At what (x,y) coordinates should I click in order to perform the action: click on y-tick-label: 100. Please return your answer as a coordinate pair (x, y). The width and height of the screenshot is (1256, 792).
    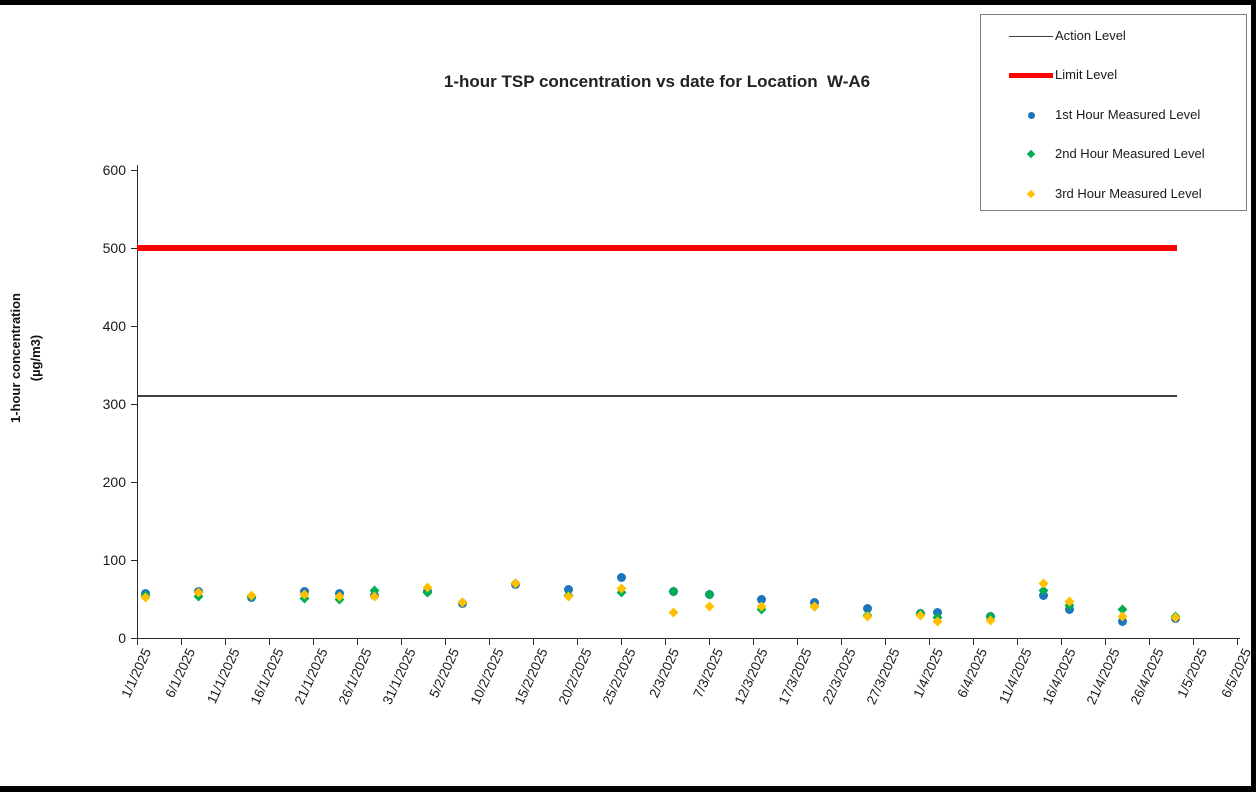
    Looking at the image, I should click on (114, 560).